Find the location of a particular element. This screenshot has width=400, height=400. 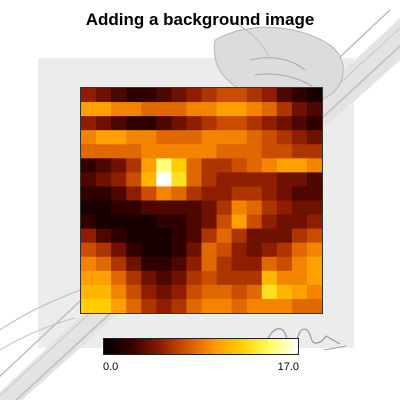

colorbar is located at coordinates (201, 346).